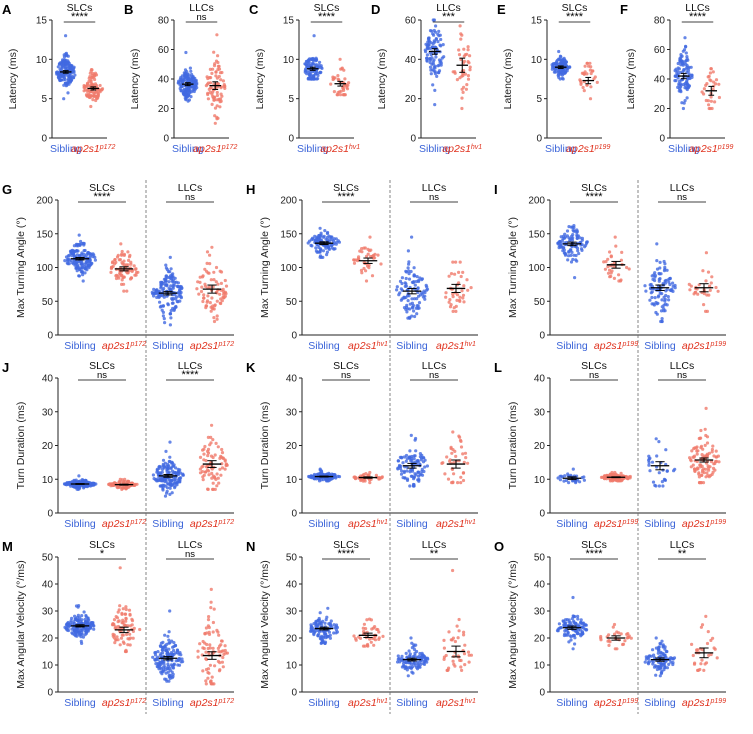 Image resolution: width=753 pixels, height=734 pixels. Describe the element at coordinates (164, 50) in the screenshot. I see `y-tick-label: 60` at that location.